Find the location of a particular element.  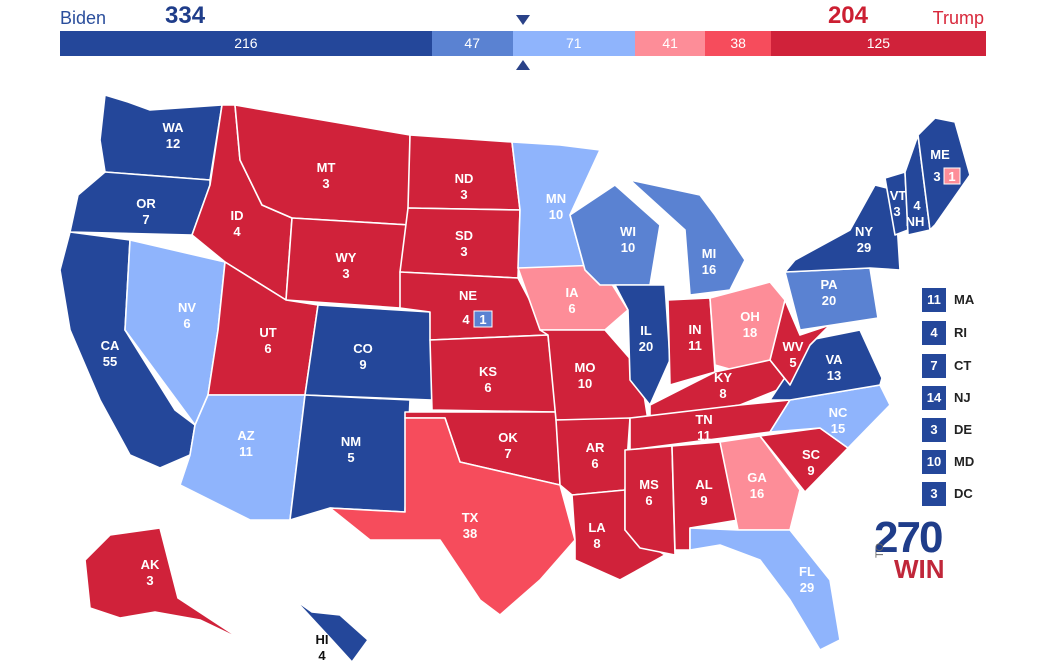

ne-box-MA: 11 is located at coordinates (934, 300).